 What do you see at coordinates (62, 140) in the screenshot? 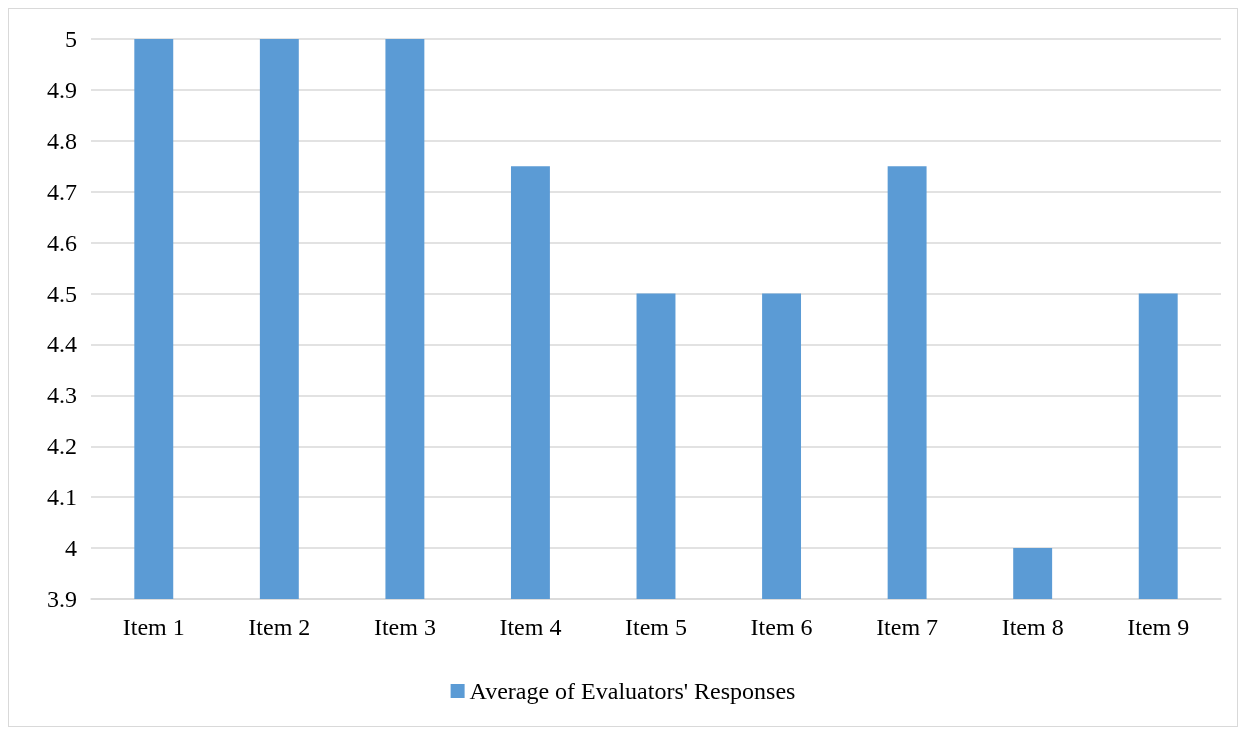
I see `y-tick-label: 4.8` at bounding box center [62, 140].